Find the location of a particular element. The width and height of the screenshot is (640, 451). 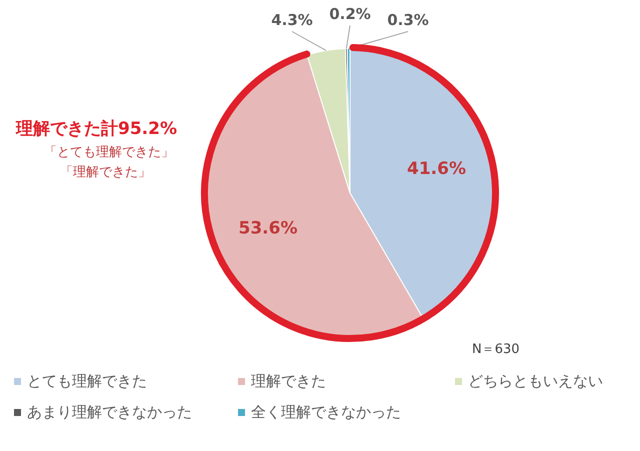

legend-label: 全く理解できなかった is located at coordinates (326, 412).